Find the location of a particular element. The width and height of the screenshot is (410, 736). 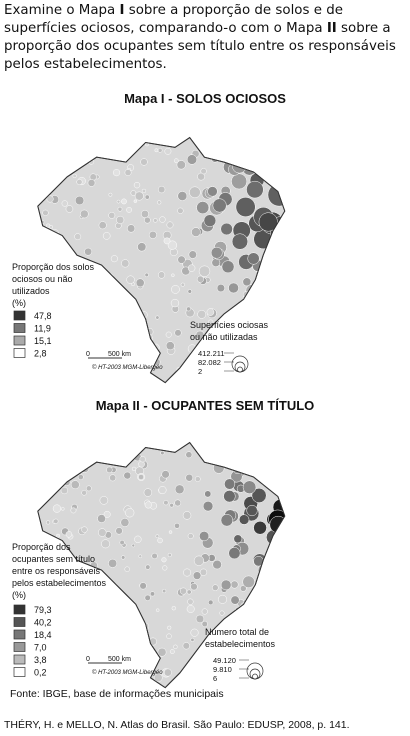

legend-label: 47,8 is located at coordinates (43, 316).